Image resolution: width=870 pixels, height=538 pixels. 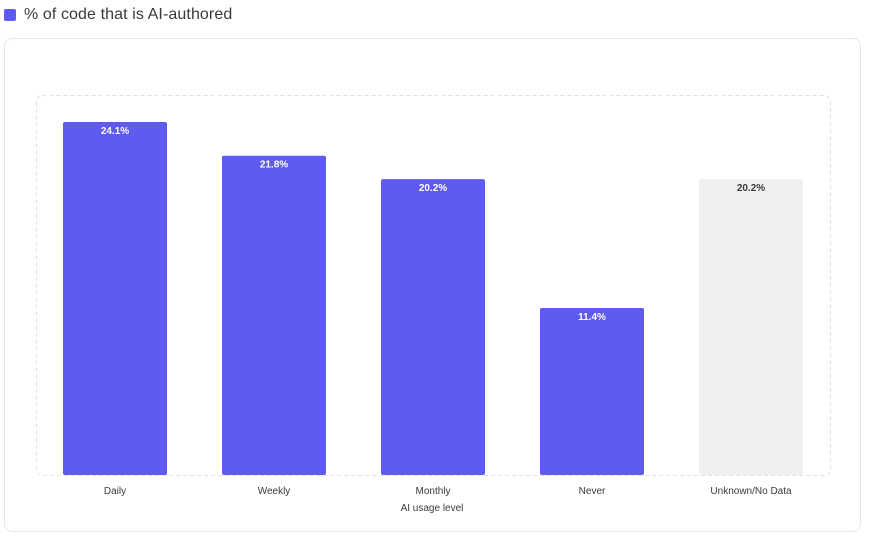 What do you see at coordinates (274, 165) in the screenshot?
I see `bar-value-label: 21.8%` at bounding box center [274, 165].